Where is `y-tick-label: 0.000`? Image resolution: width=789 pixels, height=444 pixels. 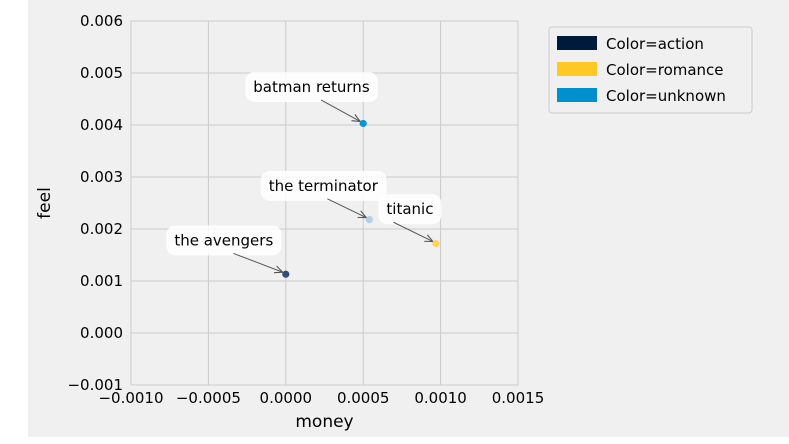 y-tick-label: 0.000 is located at coordinates (101, 333).